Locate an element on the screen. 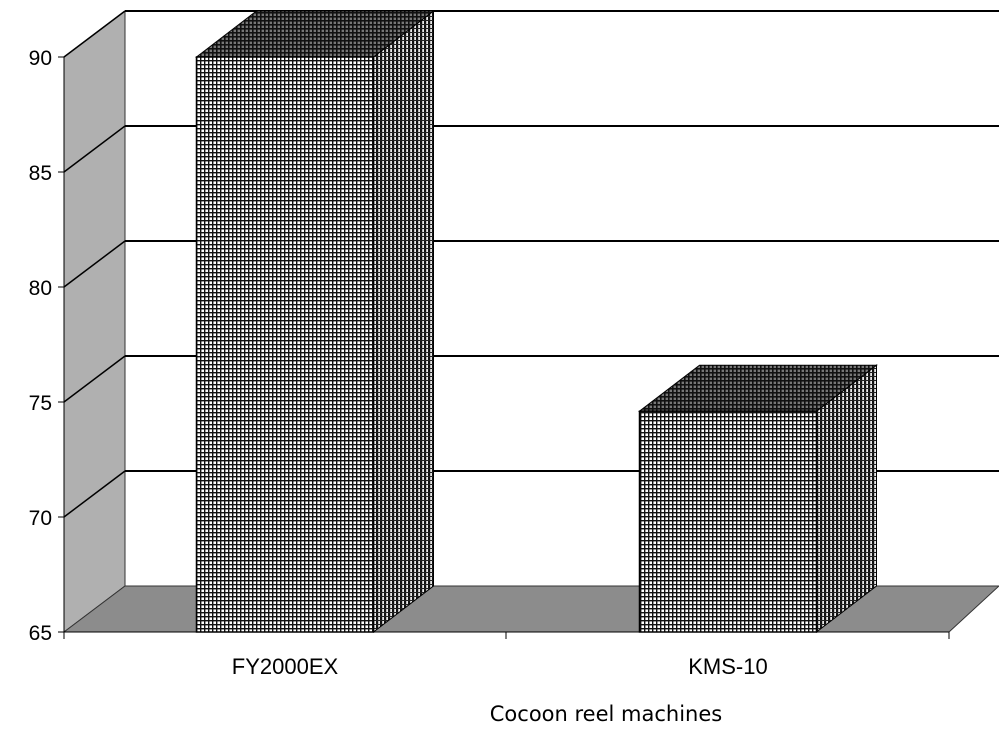 Image resolution: width=999 pixels, height=731 pixels. x-tick-label: FY2000EX is located at coordinates (285, 666).